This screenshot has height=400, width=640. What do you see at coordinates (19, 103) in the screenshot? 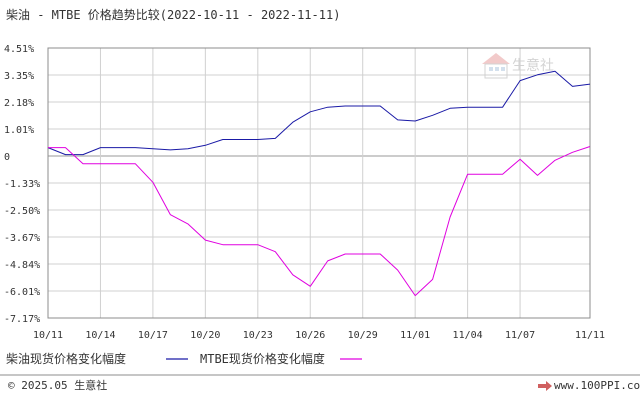
I see `y-tick-label: 2.18%` at bounding box center [19, 103].